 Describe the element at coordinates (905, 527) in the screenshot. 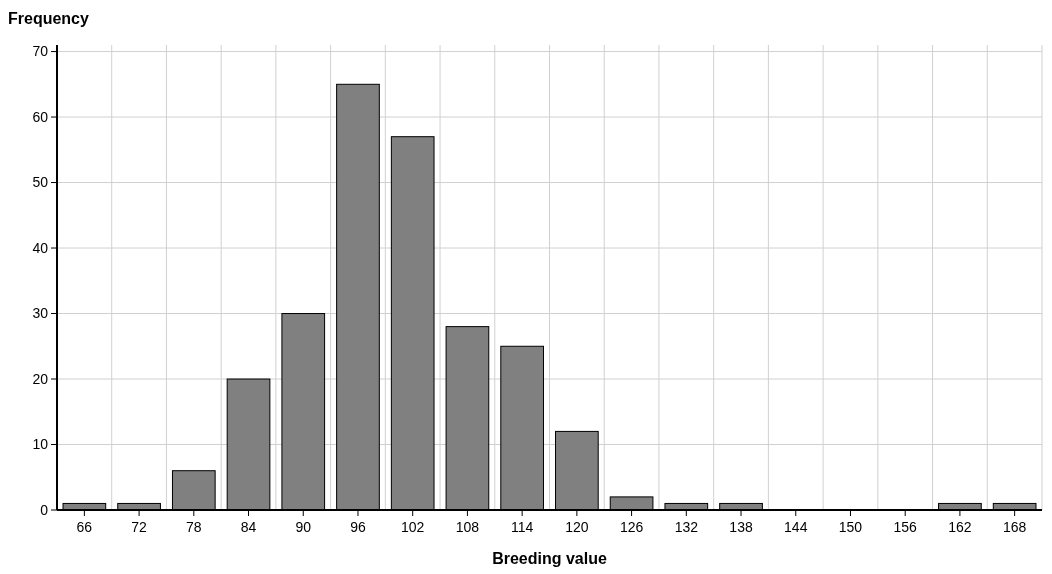

I see `x-tick-label: 156` at that location.